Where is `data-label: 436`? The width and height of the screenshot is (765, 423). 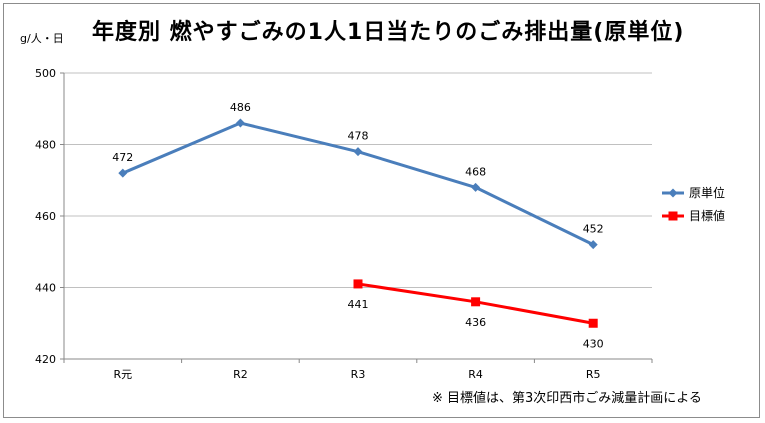 data-label: 436 is located at coordinates (475, 322).